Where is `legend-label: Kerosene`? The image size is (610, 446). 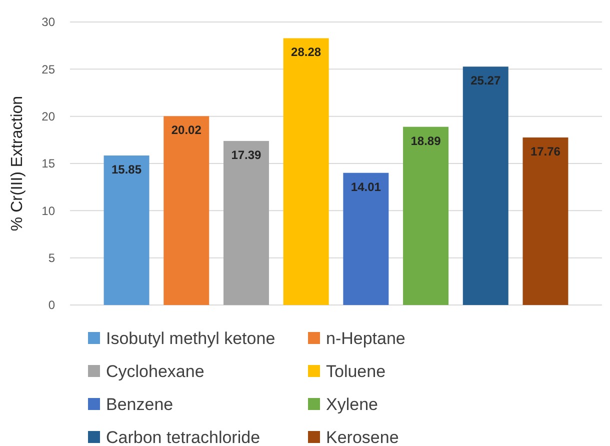
legend-label: Kerosene is located at coordinates (362, 437).